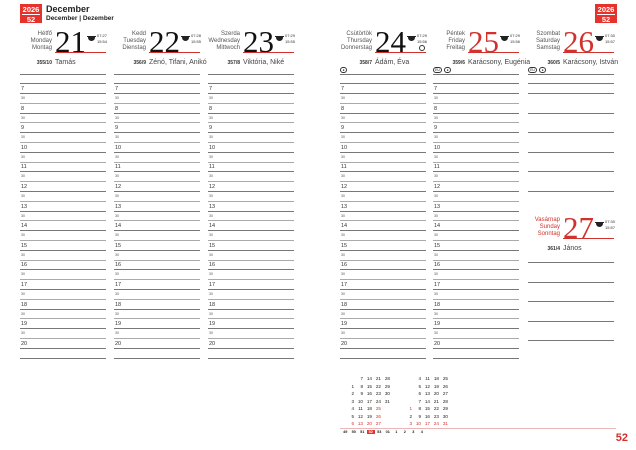 The height and width of the screenshot is (450, 636). I want to click on week-number: 01, so click(387, 432).